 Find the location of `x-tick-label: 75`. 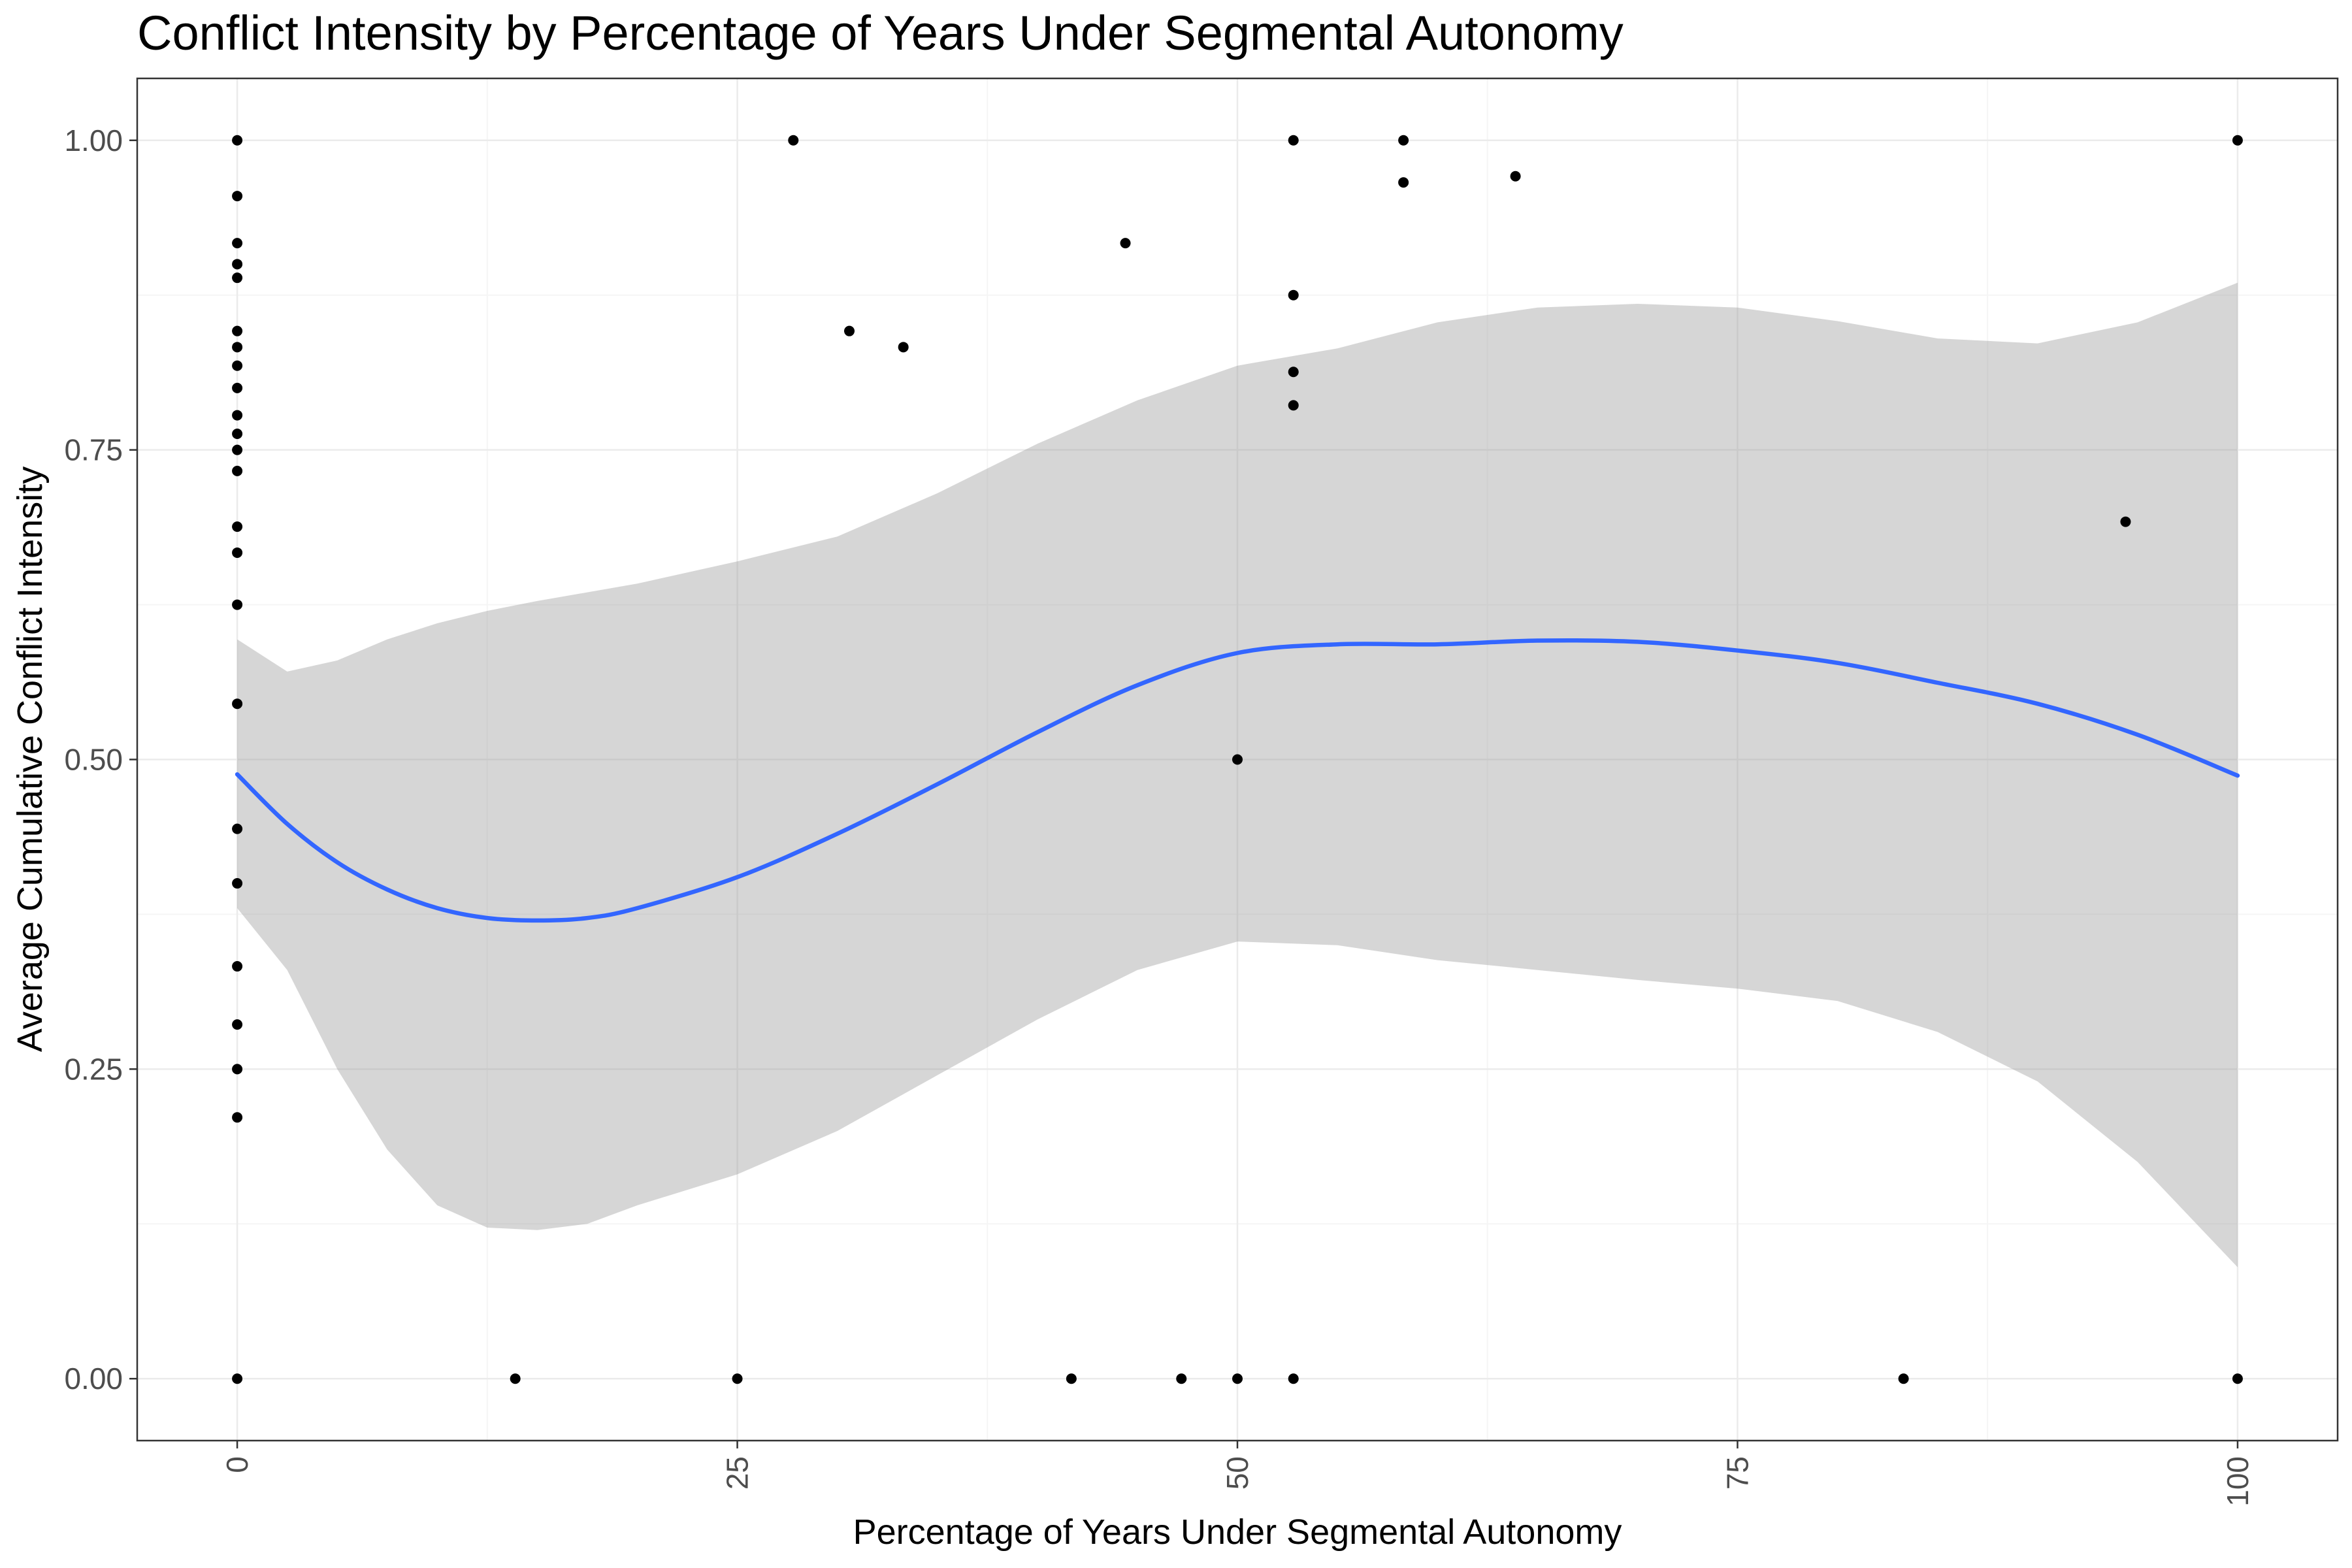

x-tick-label: 75 is located at coordinates (1737, 1473).